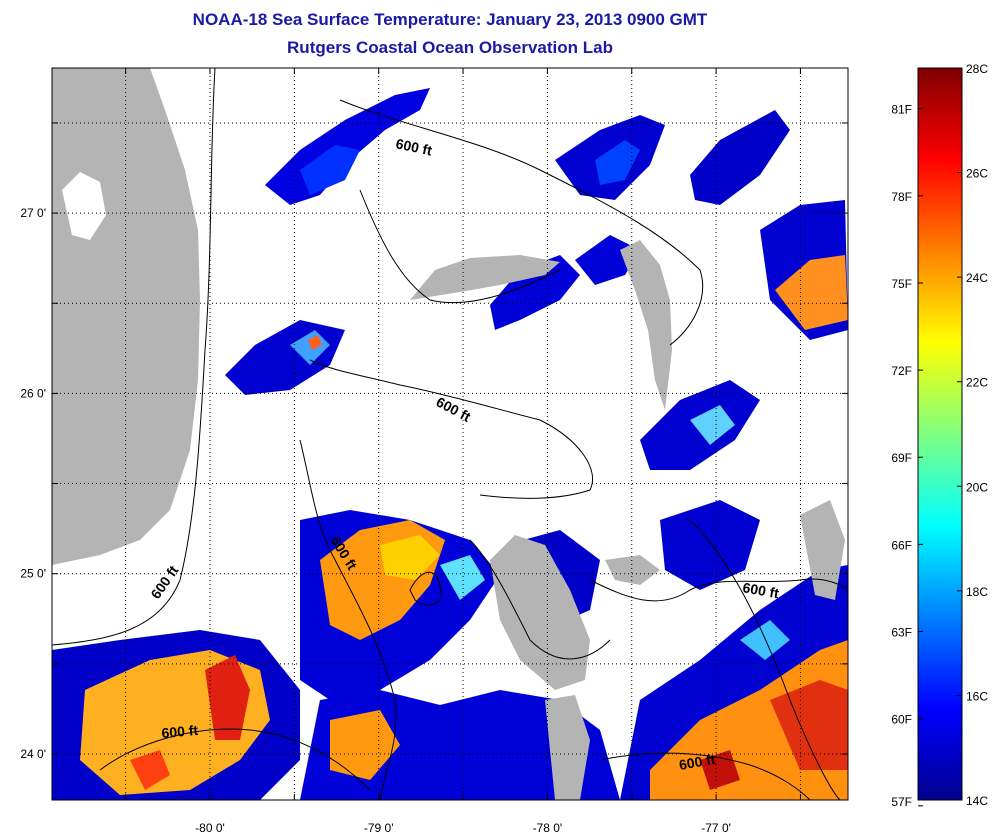 The image size is (1000, 840). Describe the element at coordinates (33, 574) in the screenshot. I see `latitude-label: 25 0'` at that location.